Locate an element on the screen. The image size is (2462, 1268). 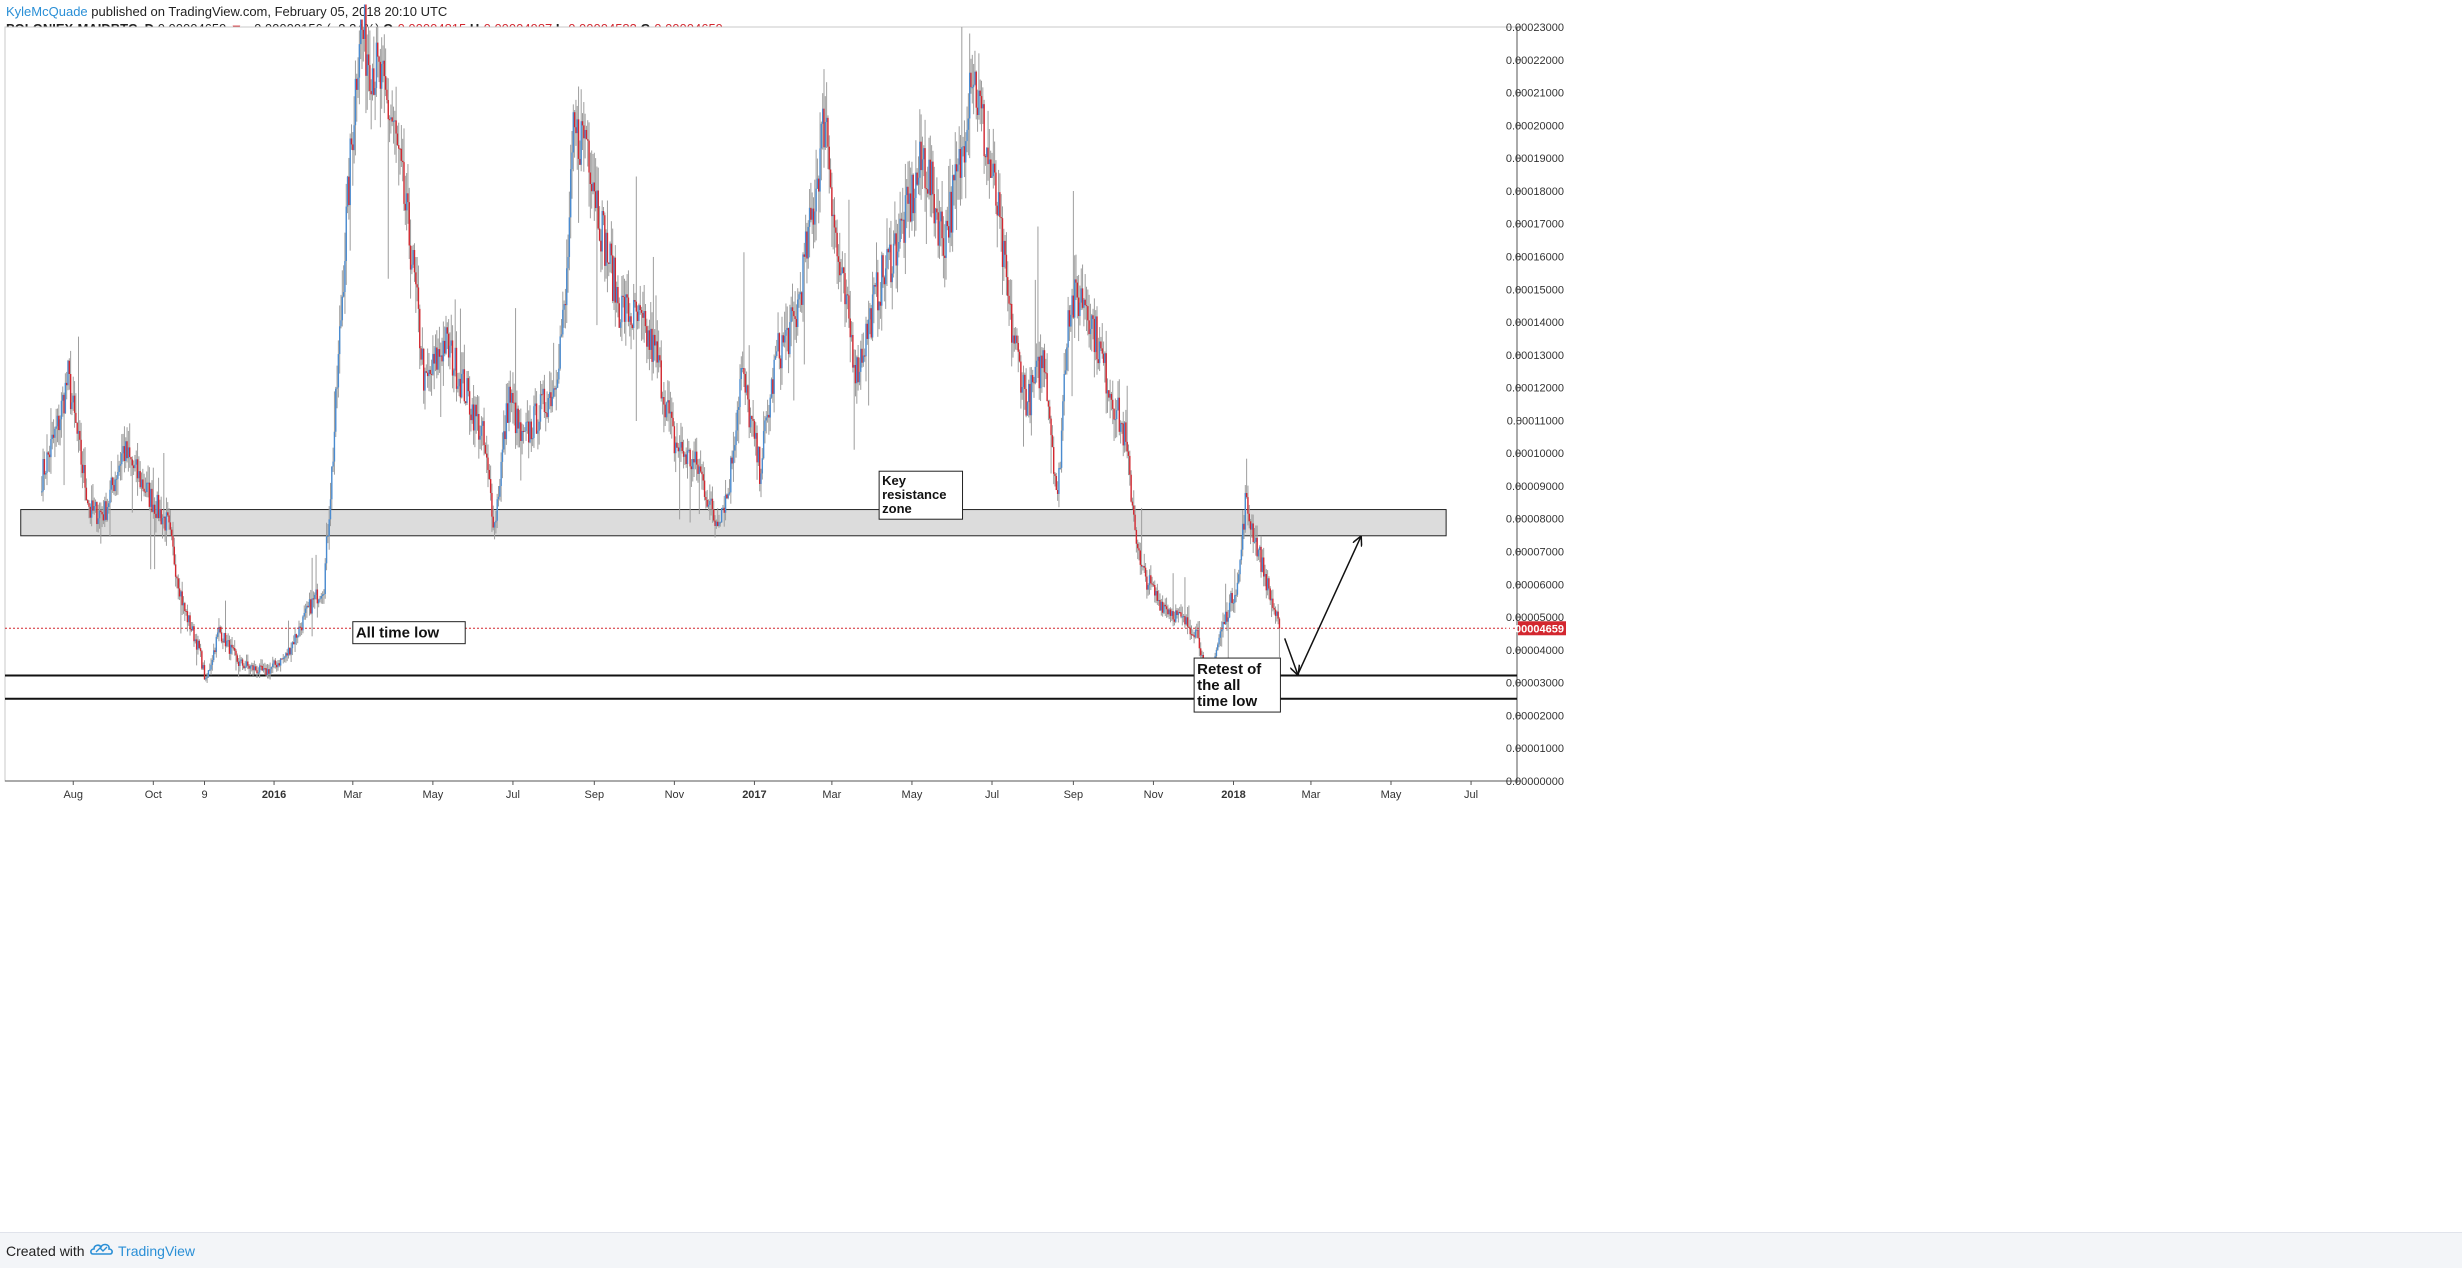
y-tick-label: 0.00022000 is located at coordinates (1535, 61).